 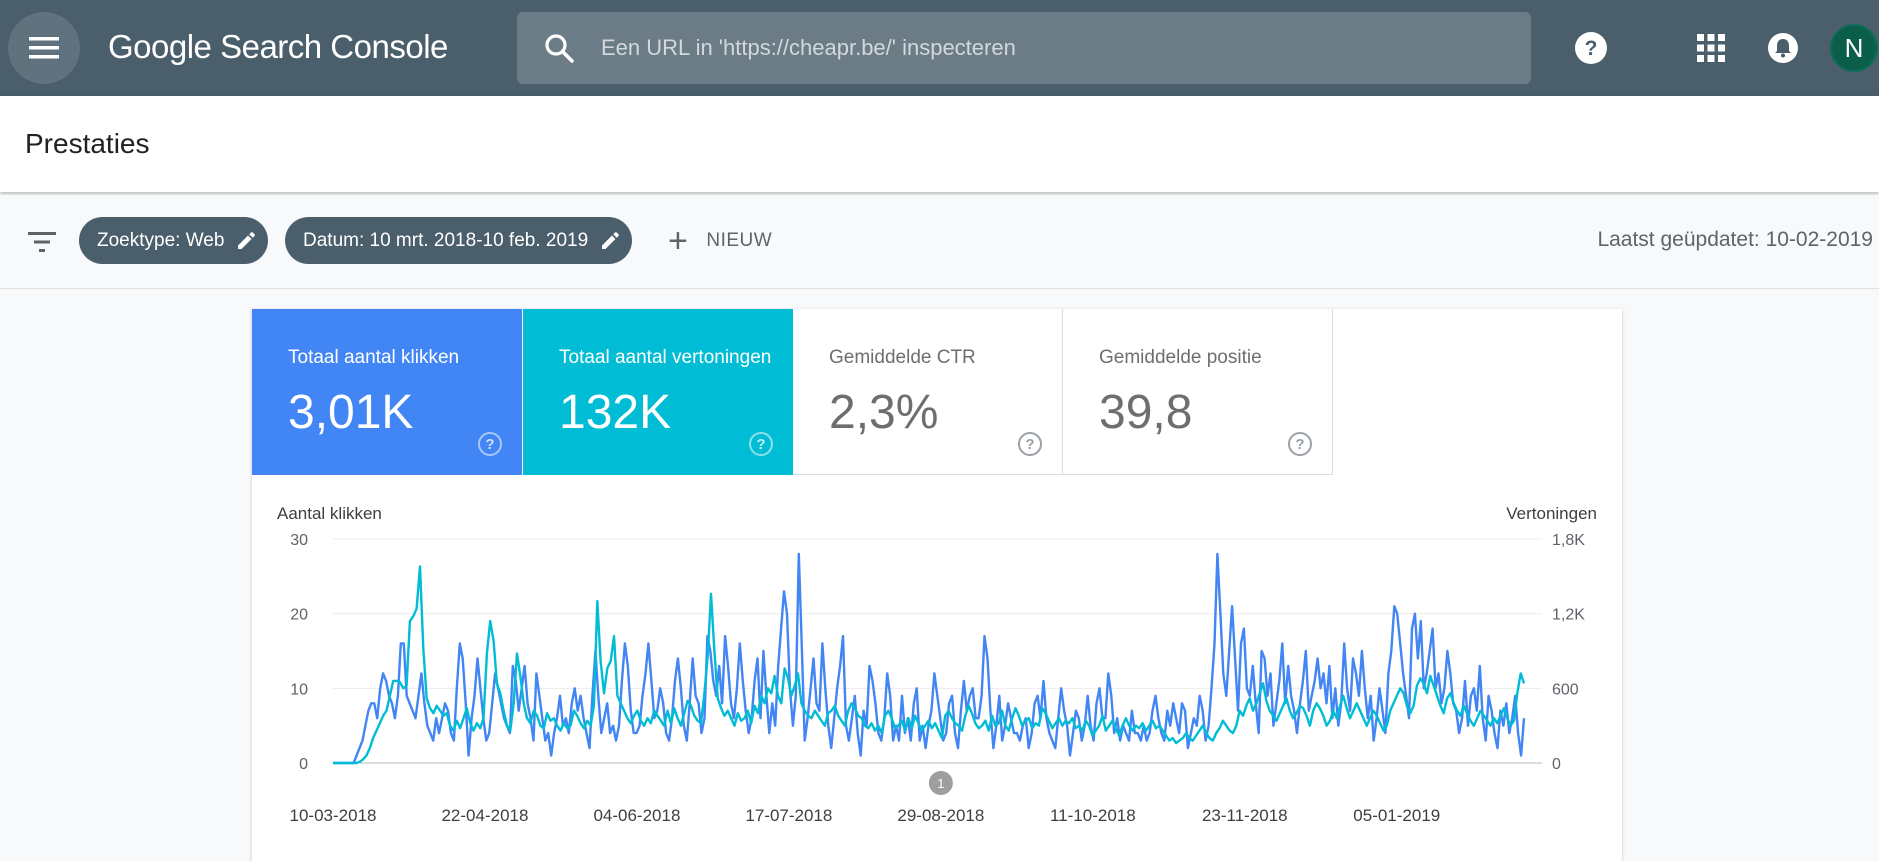 What do you see at coordinates (1735, 239) in the screenshot?
I see `last-updated-text: Laatst geüpdatet: 10-02-2019` at bounding box center [1735, 239].